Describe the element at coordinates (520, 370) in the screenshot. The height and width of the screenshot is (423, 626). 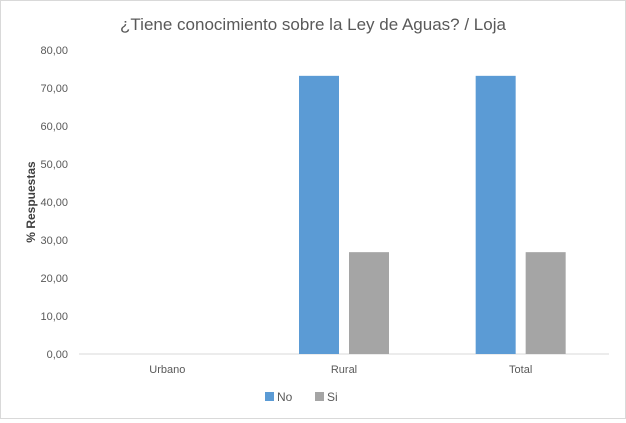
I see `x-tick-label: Total` at that location.